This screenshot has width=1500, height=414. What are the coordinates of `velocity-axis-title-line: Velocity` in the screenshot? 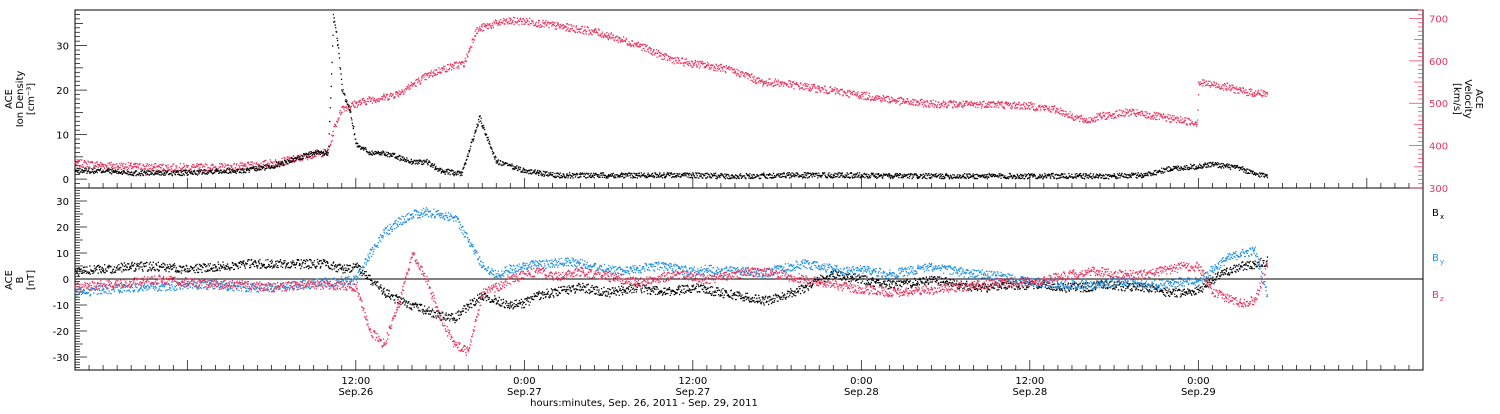 It's located at (1467, 98).